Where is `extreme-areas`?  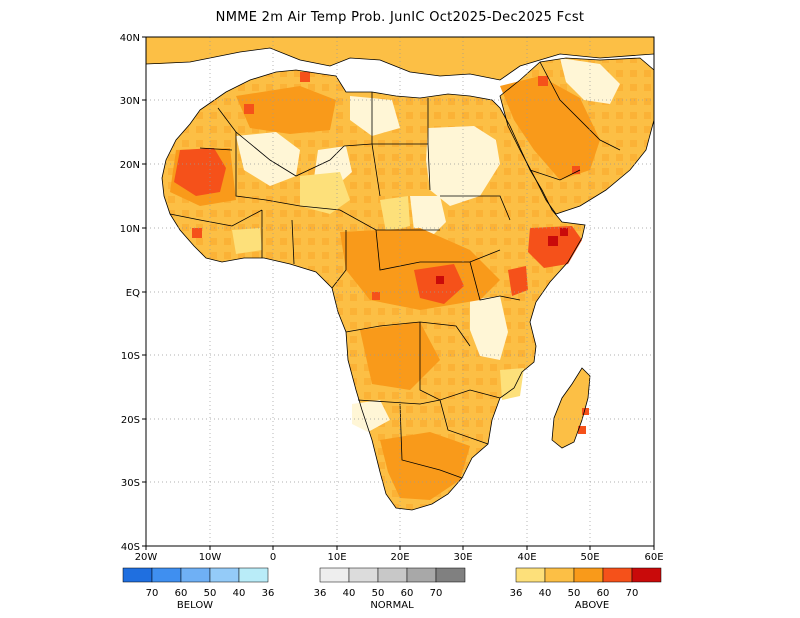
extreme-areas is located at coordinates (502, 256).